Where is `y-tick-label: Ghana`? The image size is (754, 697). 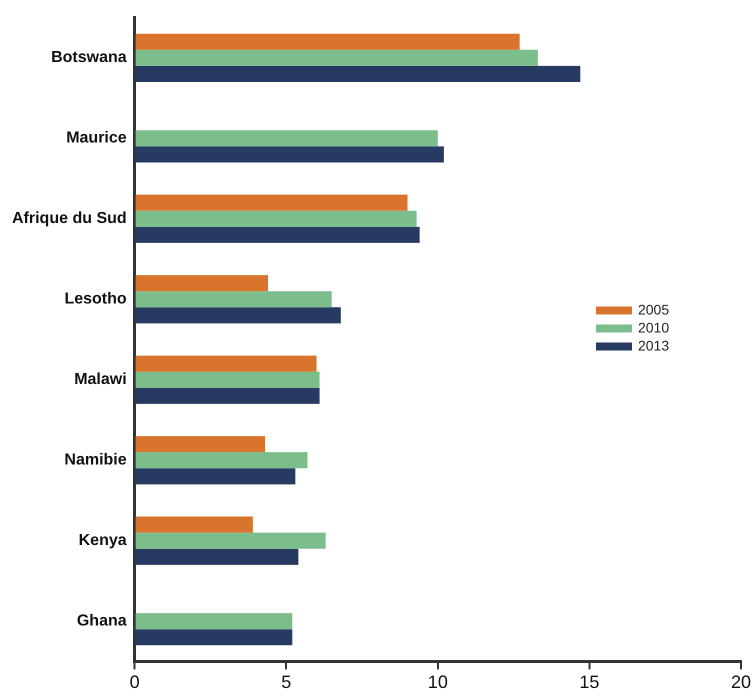 y-tick-label: Ghana is located at coordinates (101, 621).